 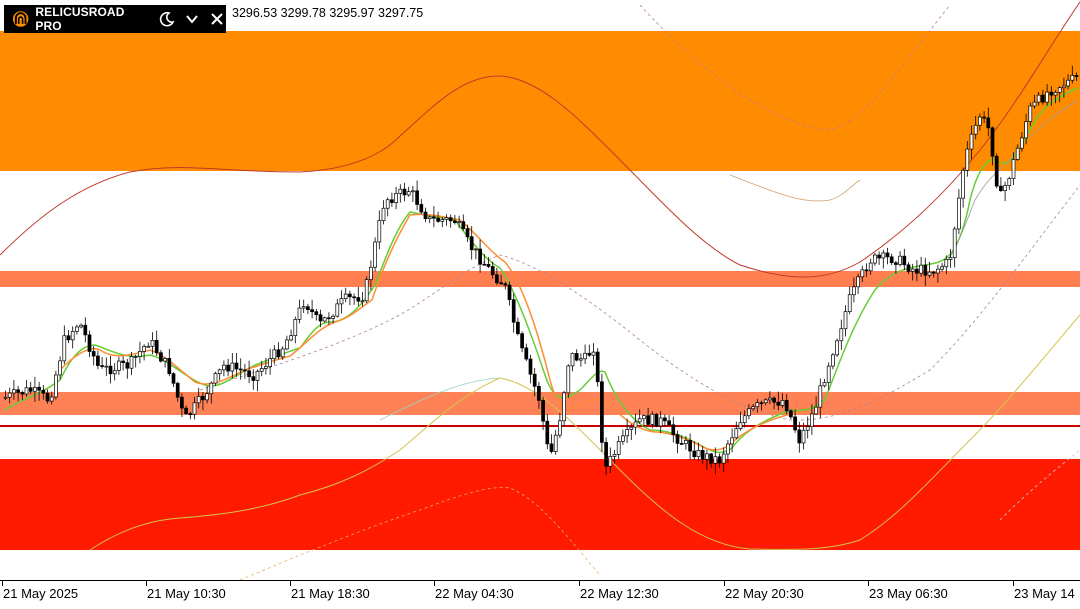 I want to click on brand-title: RELICUSROAD PRO, so click(x=80, y=19).